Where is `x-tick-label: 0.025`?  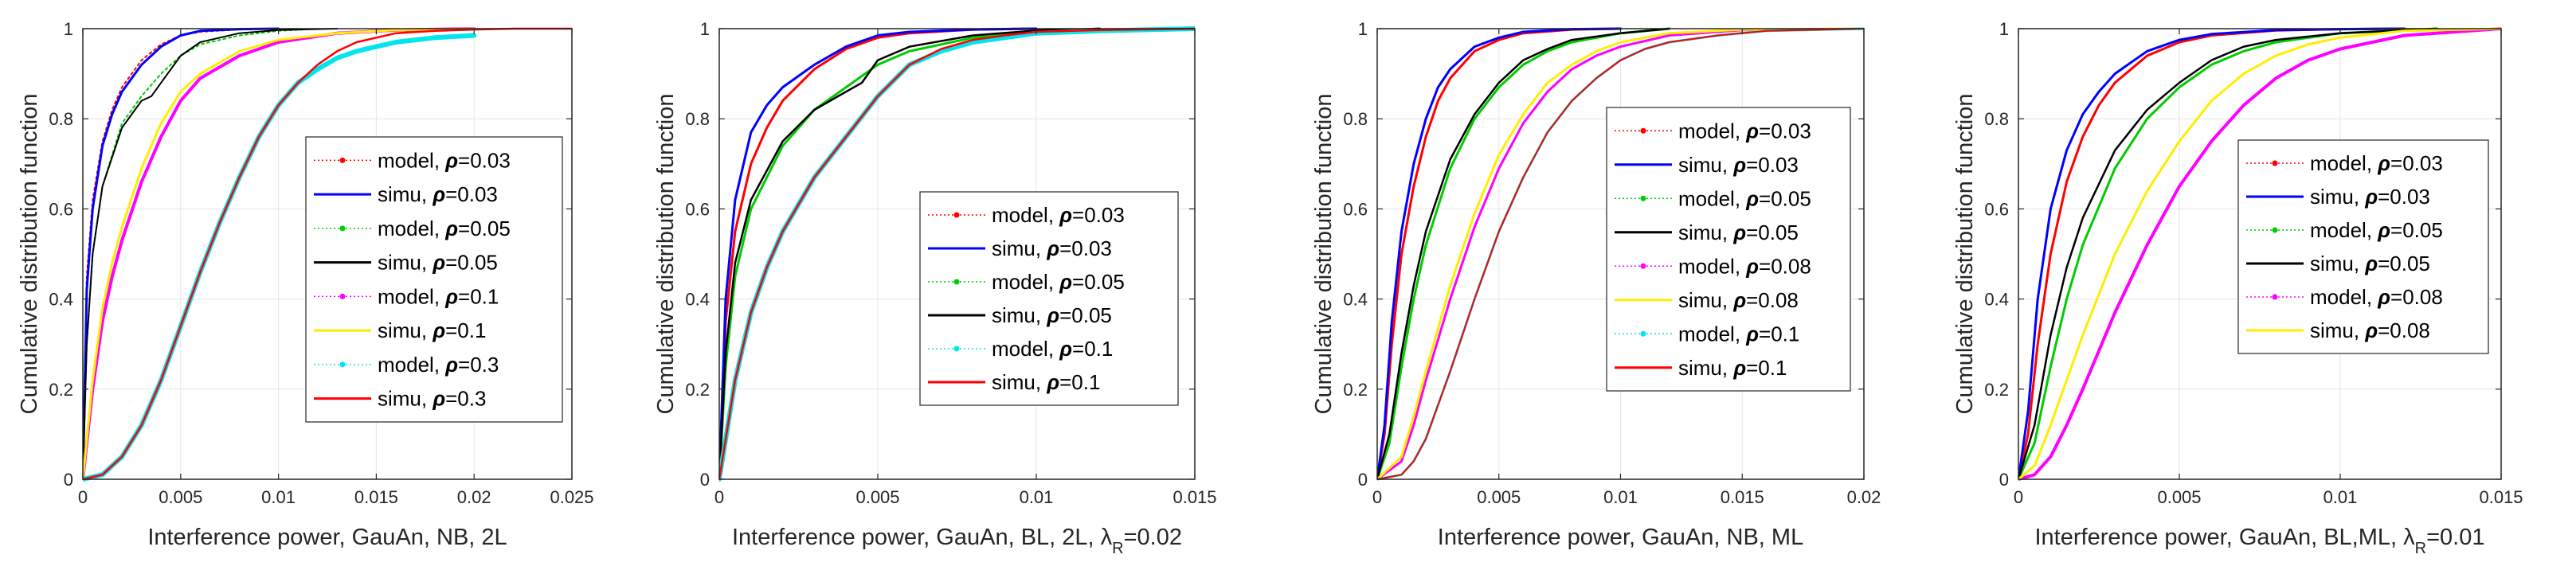
x-tick-label: 0.025 is located at coordinates (571, 497).